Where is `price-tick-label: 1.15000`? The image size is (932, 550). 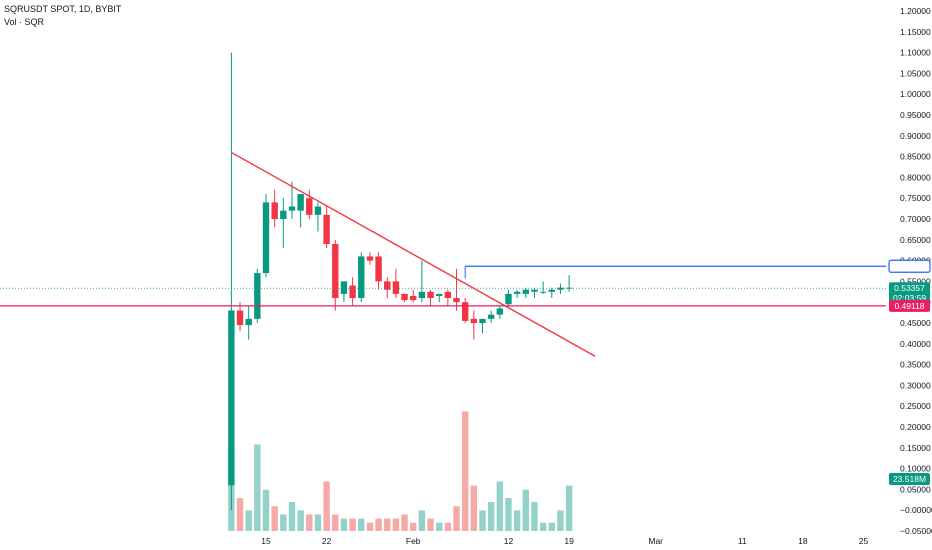 price-tick-label: 1.15000 is located at coordinates (915, 32).